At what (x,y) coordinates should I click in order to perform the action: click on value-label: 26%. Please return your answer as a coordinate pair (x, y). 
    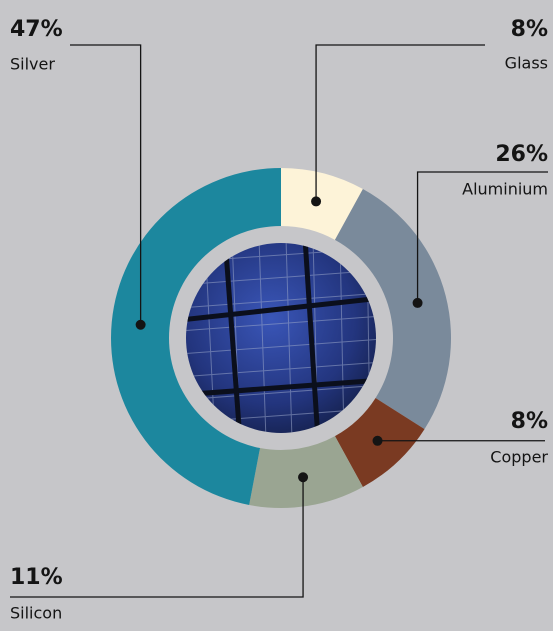
    Looking at the image, I should click on (521, 154).